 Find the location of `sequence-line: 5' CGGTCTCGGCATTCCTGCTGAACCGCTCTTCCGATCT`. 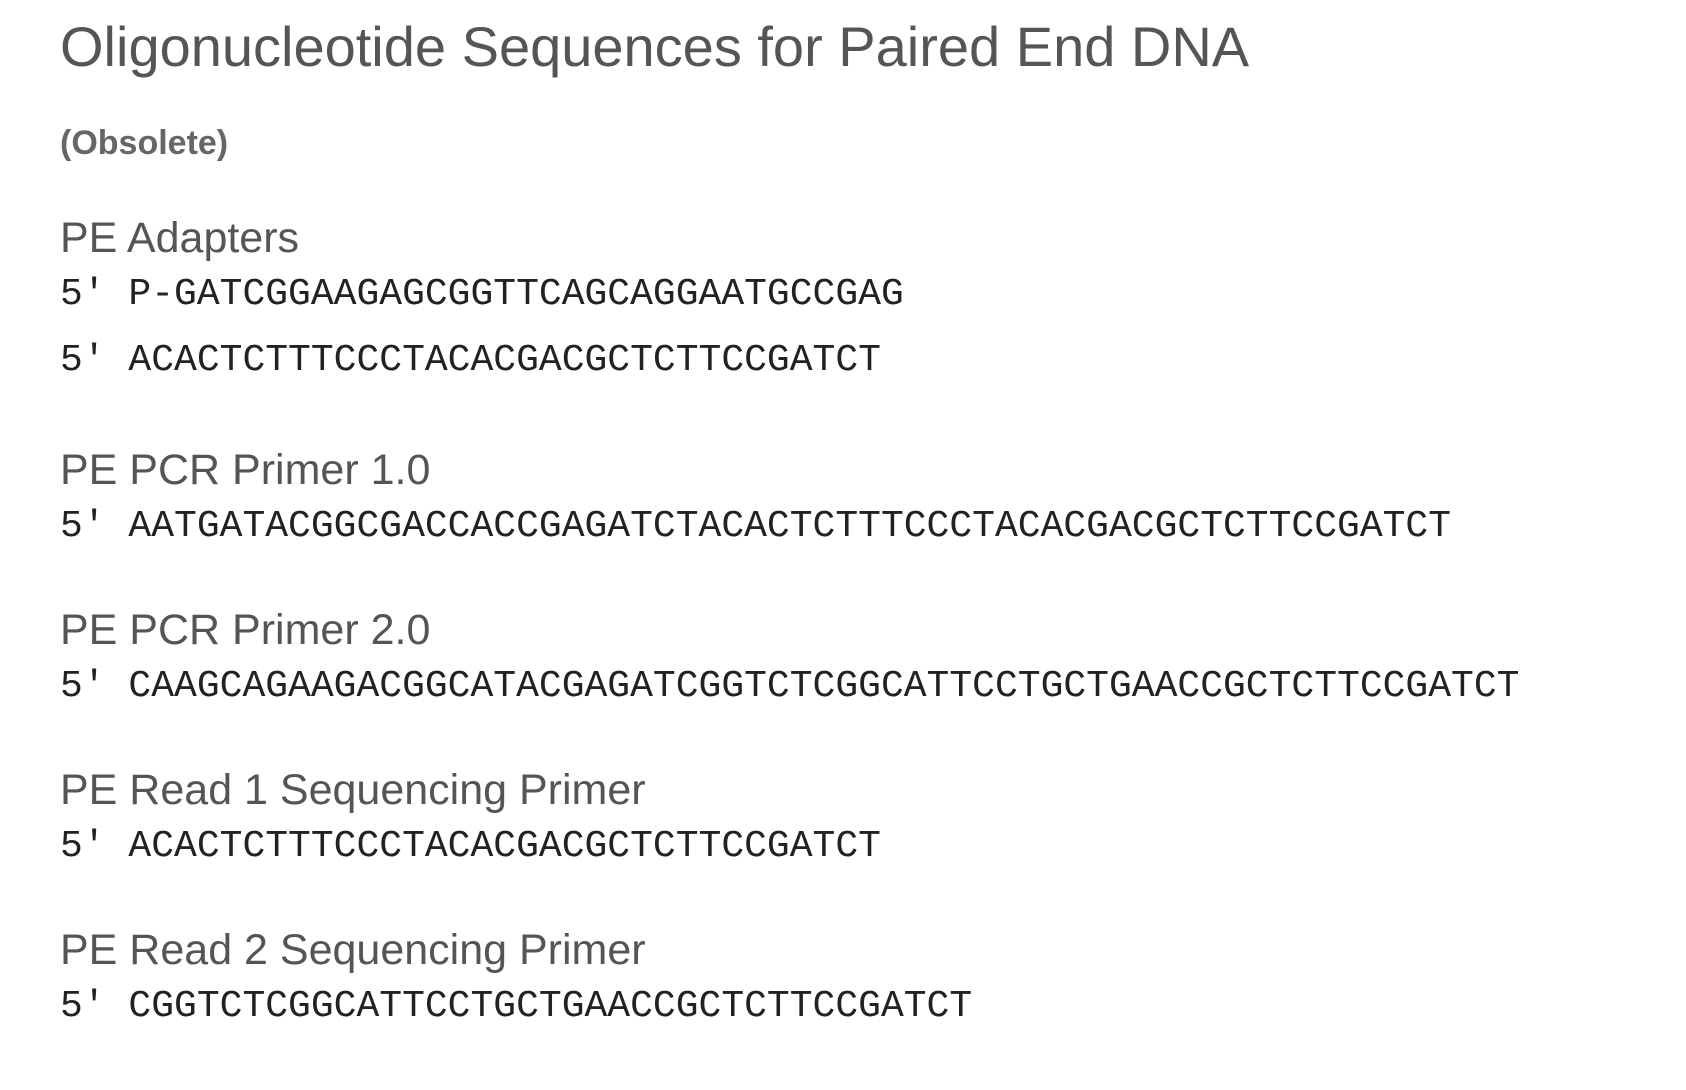

sequence-line: 5' CGGTCTCGGCATTCCTGCTGAACCGCTCTTCCGATCT is located at coordinates (516, 1007).